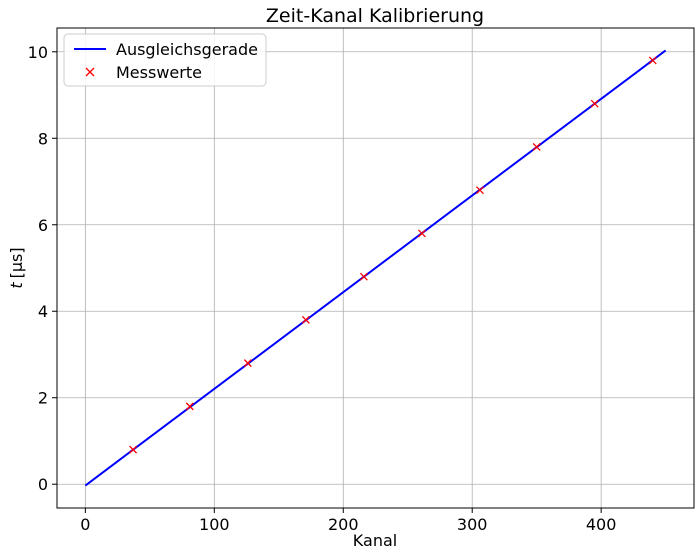  What do you see at coordinates (43, 484) in the screenshot?
I see `y-tick-label: 0` at bounding box center [43, 484].